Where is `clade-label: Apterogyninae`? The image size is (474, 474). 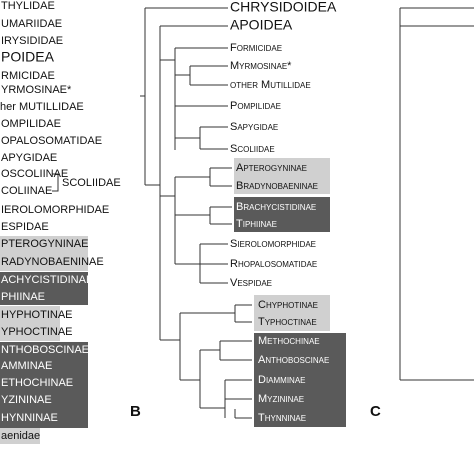 clade-label: Apterogyninae is located at coordinates (271, 168).